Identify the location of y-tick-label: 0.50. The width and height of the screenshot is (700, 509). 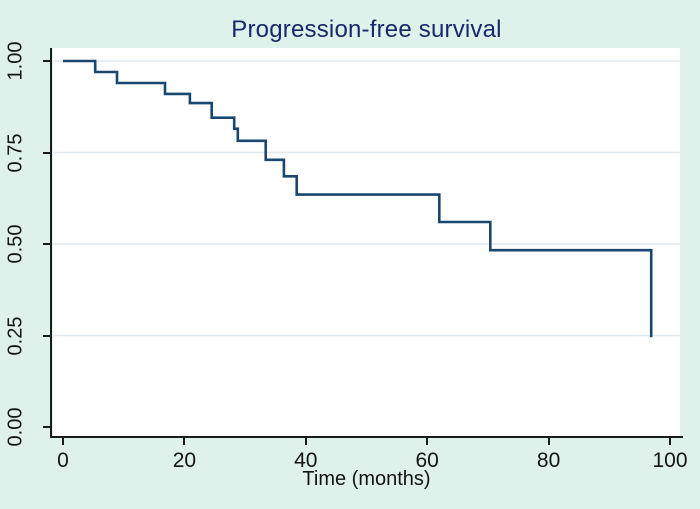
(15, 244).